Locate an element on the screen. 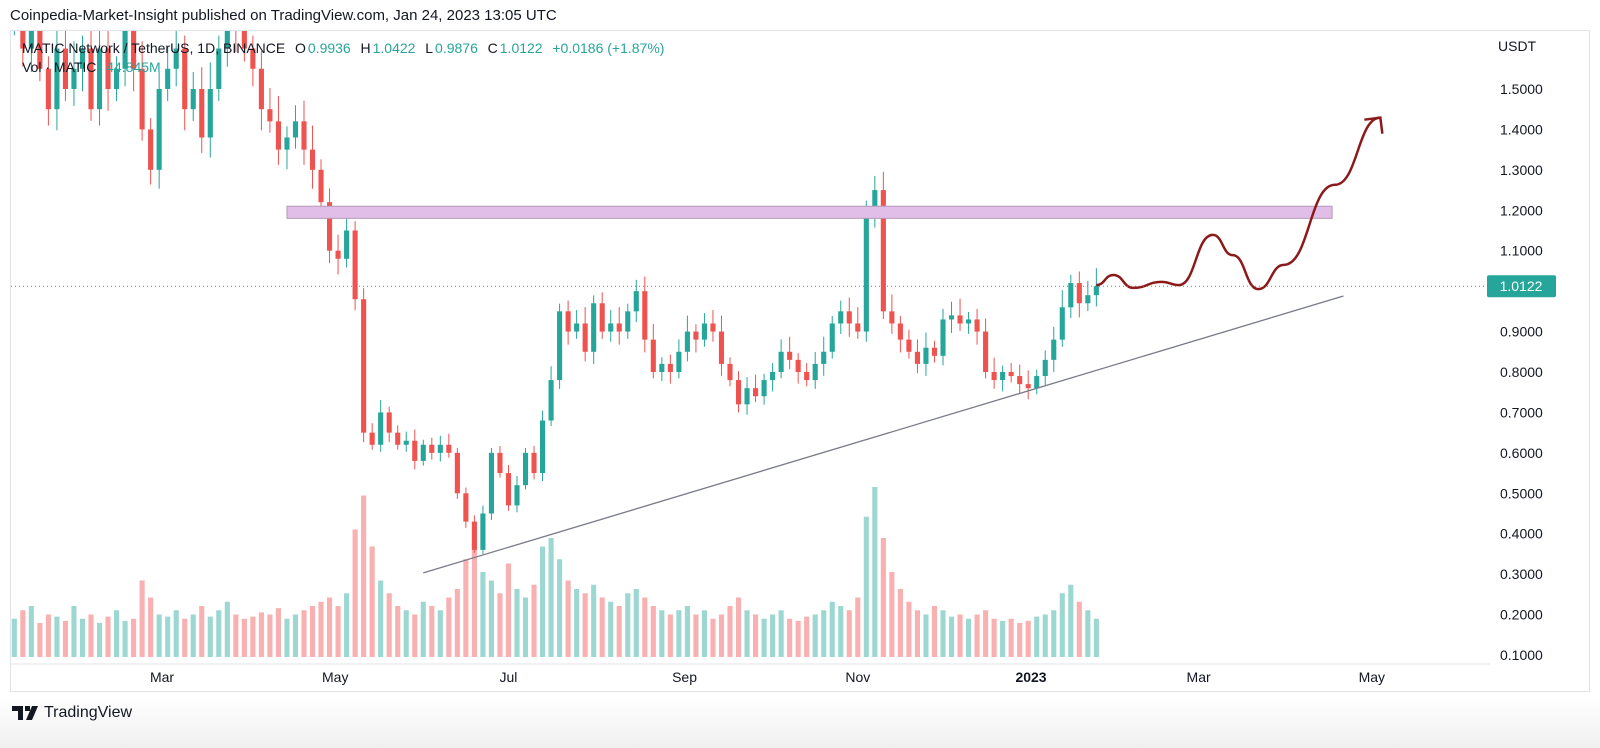 Image resolution: width=1600 pixels, height=748 pixels. x-tick-label: Mar is located at coordinates (162, 677).